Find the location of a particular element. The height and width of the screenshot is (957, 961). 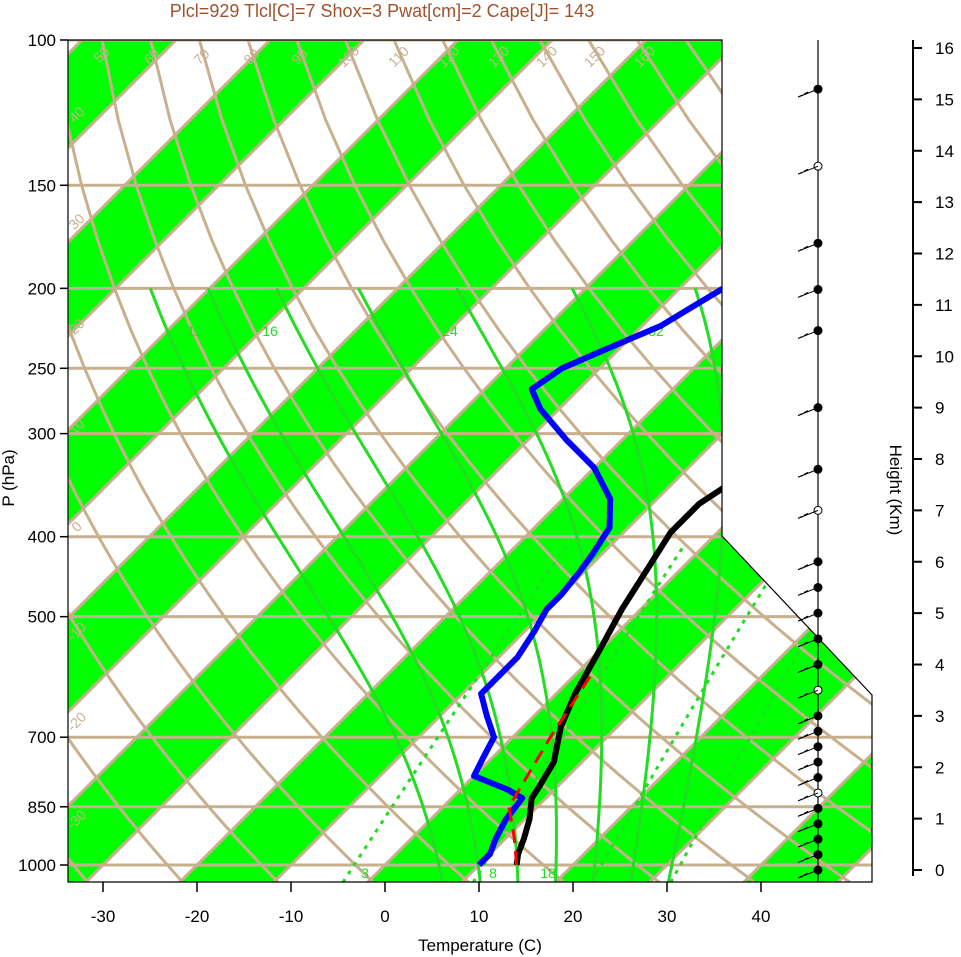

isotherm-label: 70 is located at coordinates (201, 56).